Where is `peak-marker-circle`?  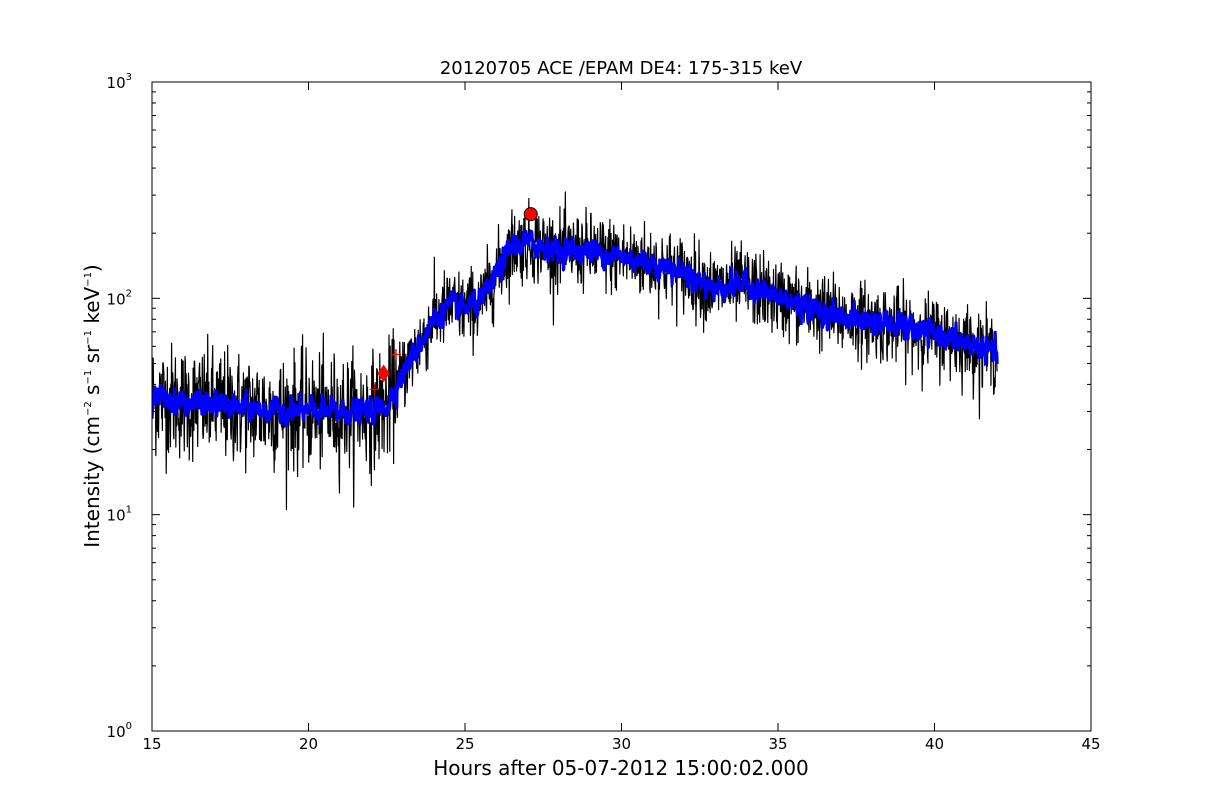 peak-marker-circle is located at coordinates (530, 214).